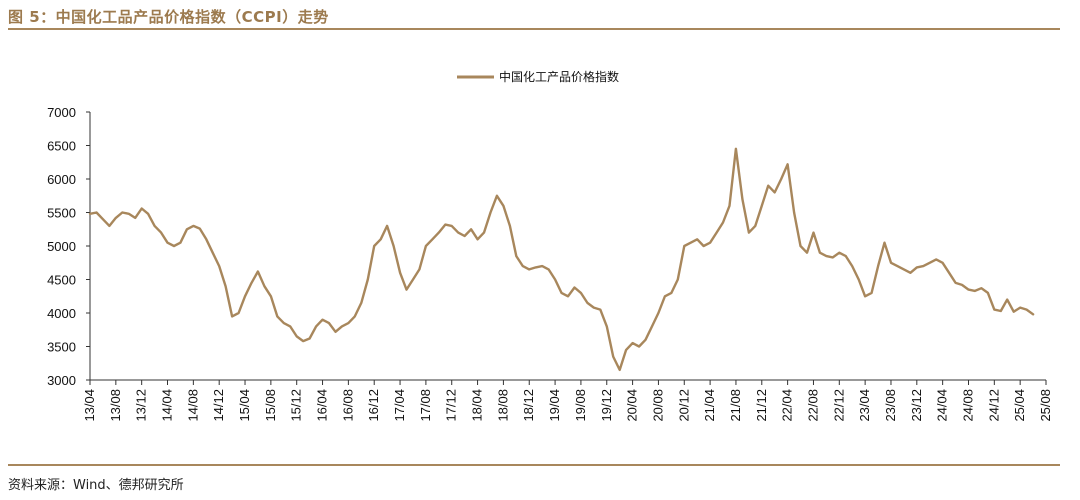 The height and width of the screenshot is (500, 1080). I want to click on y-tick-label: 7000, so click(61, 112).